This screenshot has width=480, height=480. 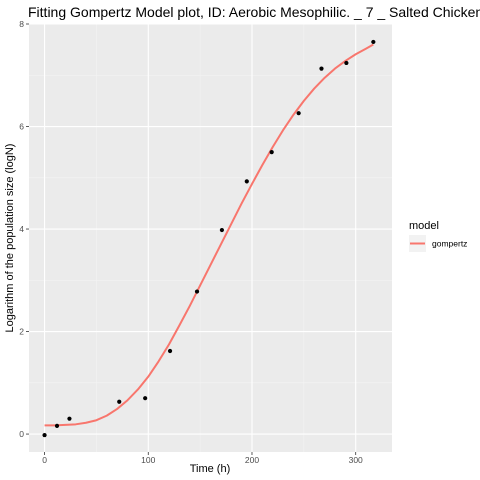 What do you see at coordinates (148, 460) in the screenshot?
I see `x-tick-label: 100` at bounding box center [148, 460].